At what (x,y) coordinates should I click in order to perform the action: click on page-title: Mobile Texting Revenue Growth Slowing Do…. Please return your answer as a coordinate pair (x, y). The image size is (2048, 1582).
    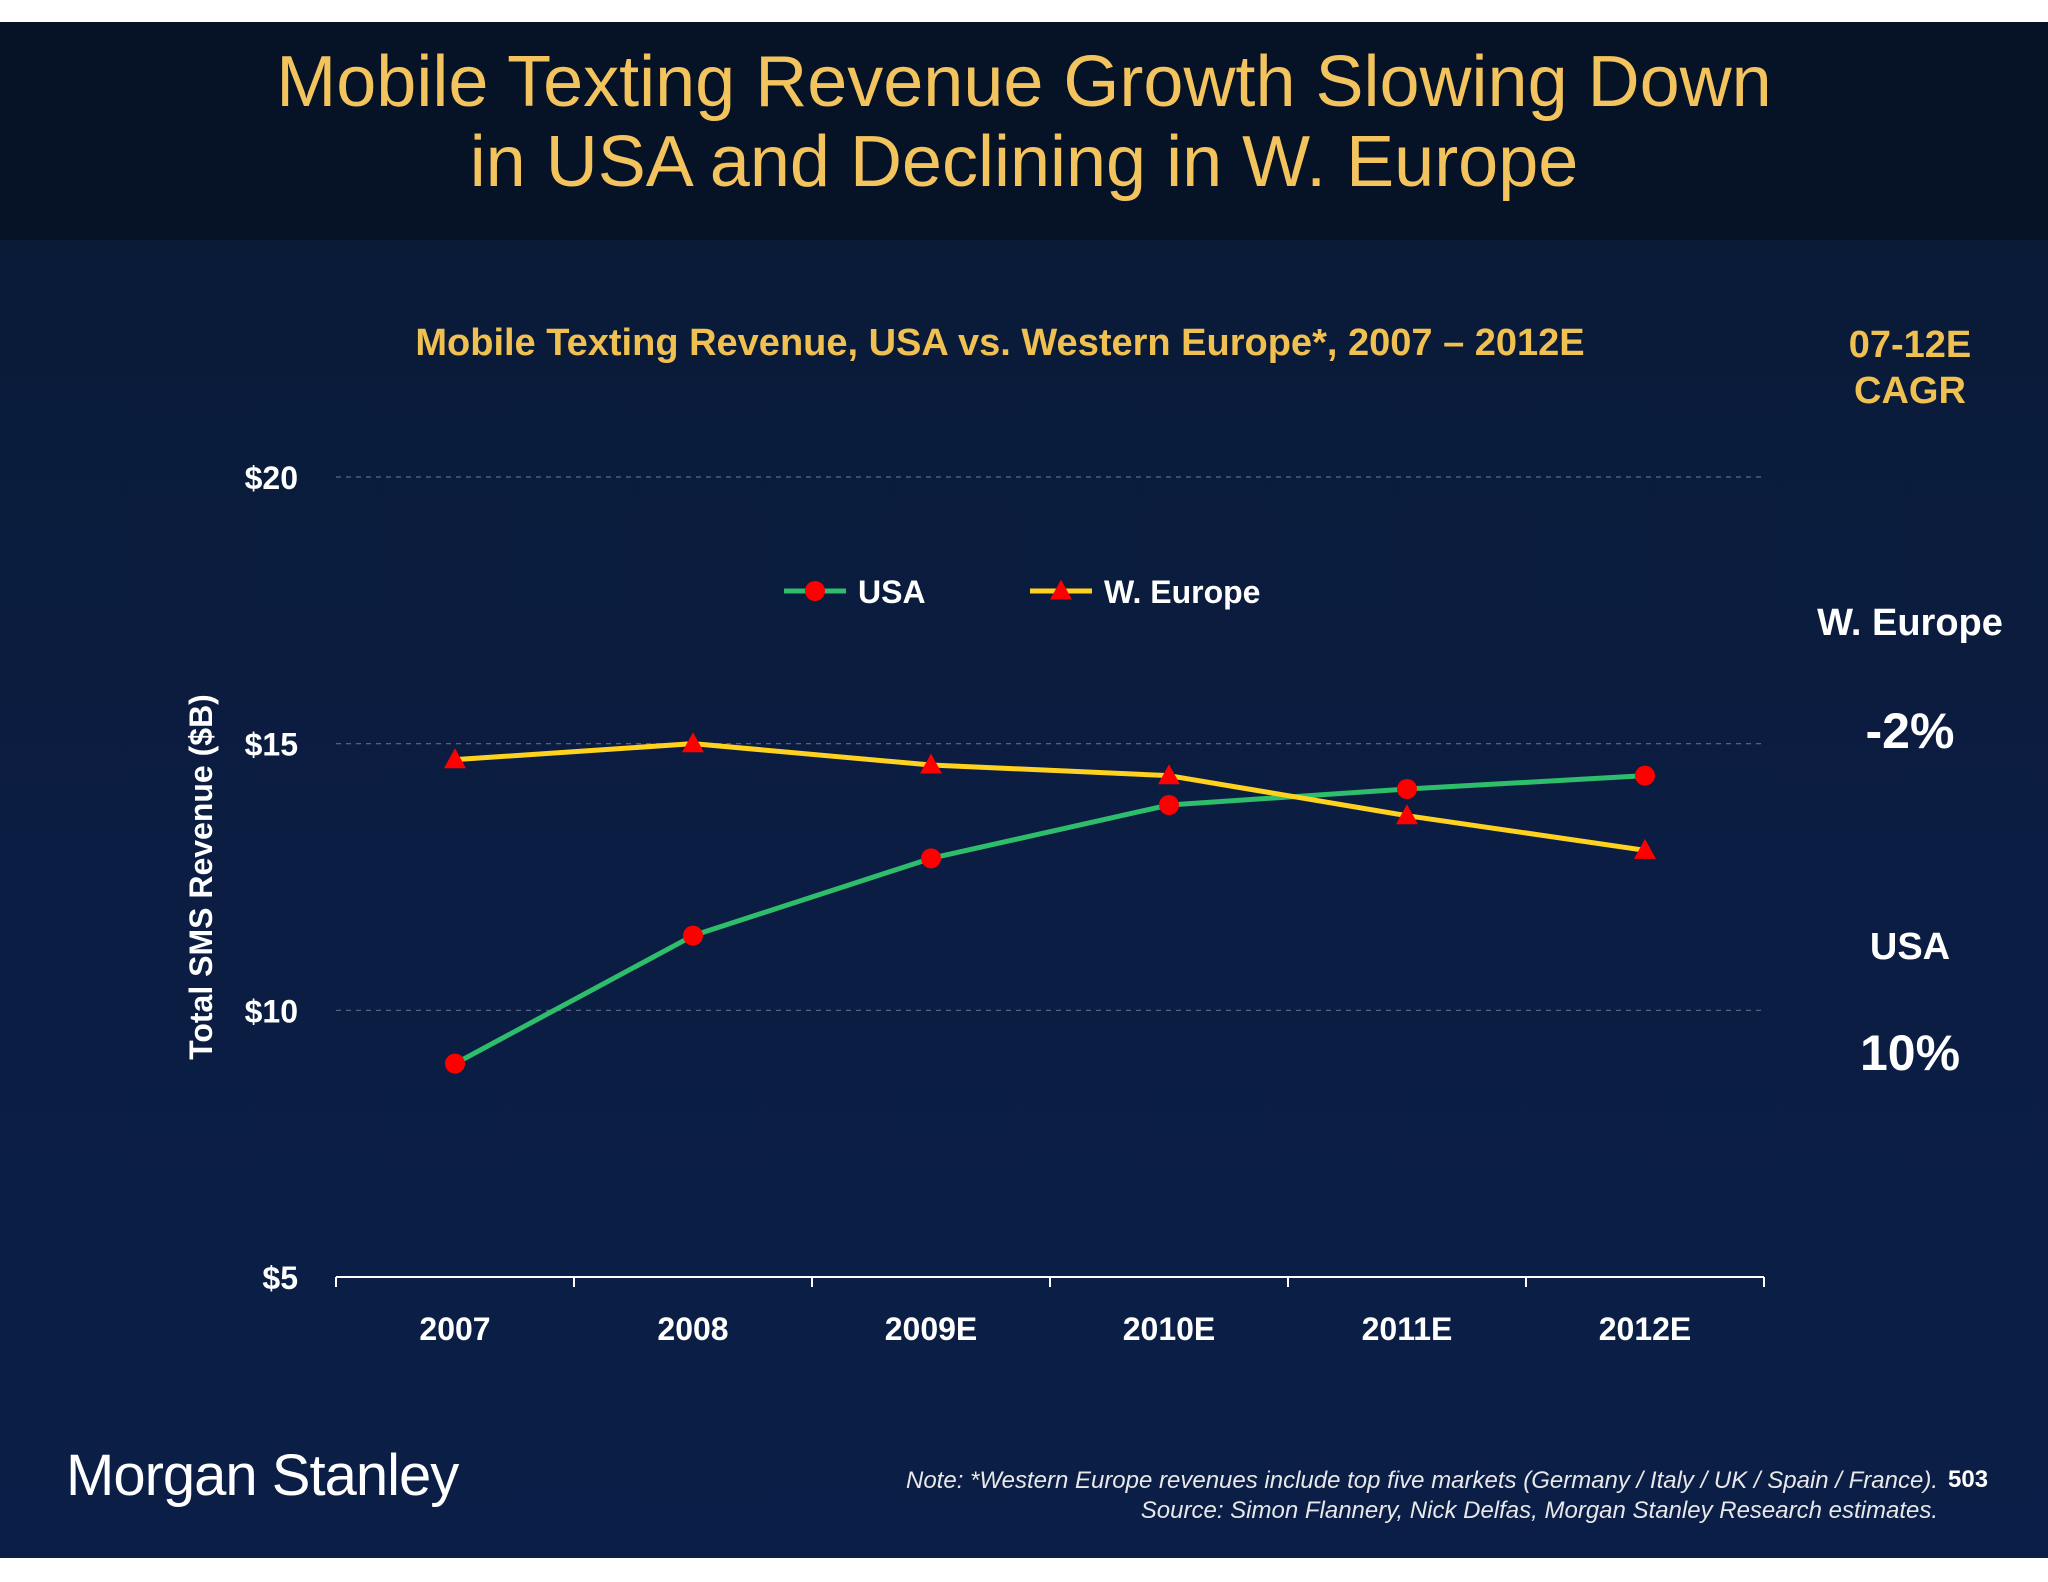
    Looking at the image, I should click on (1024, 122).